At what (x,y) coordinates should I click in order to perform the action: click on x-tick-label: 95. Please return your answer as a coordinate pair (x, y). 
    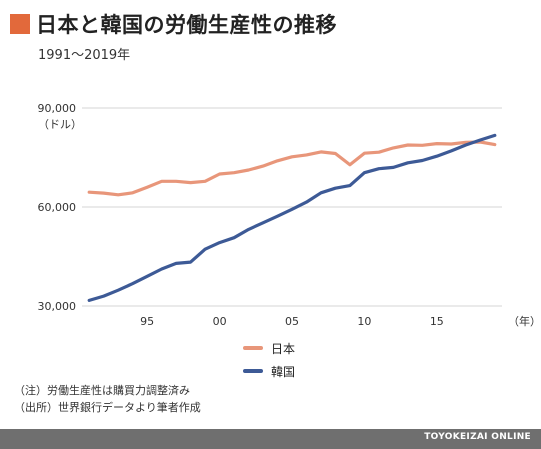
    Looking at the image, I should click on (147, 321).